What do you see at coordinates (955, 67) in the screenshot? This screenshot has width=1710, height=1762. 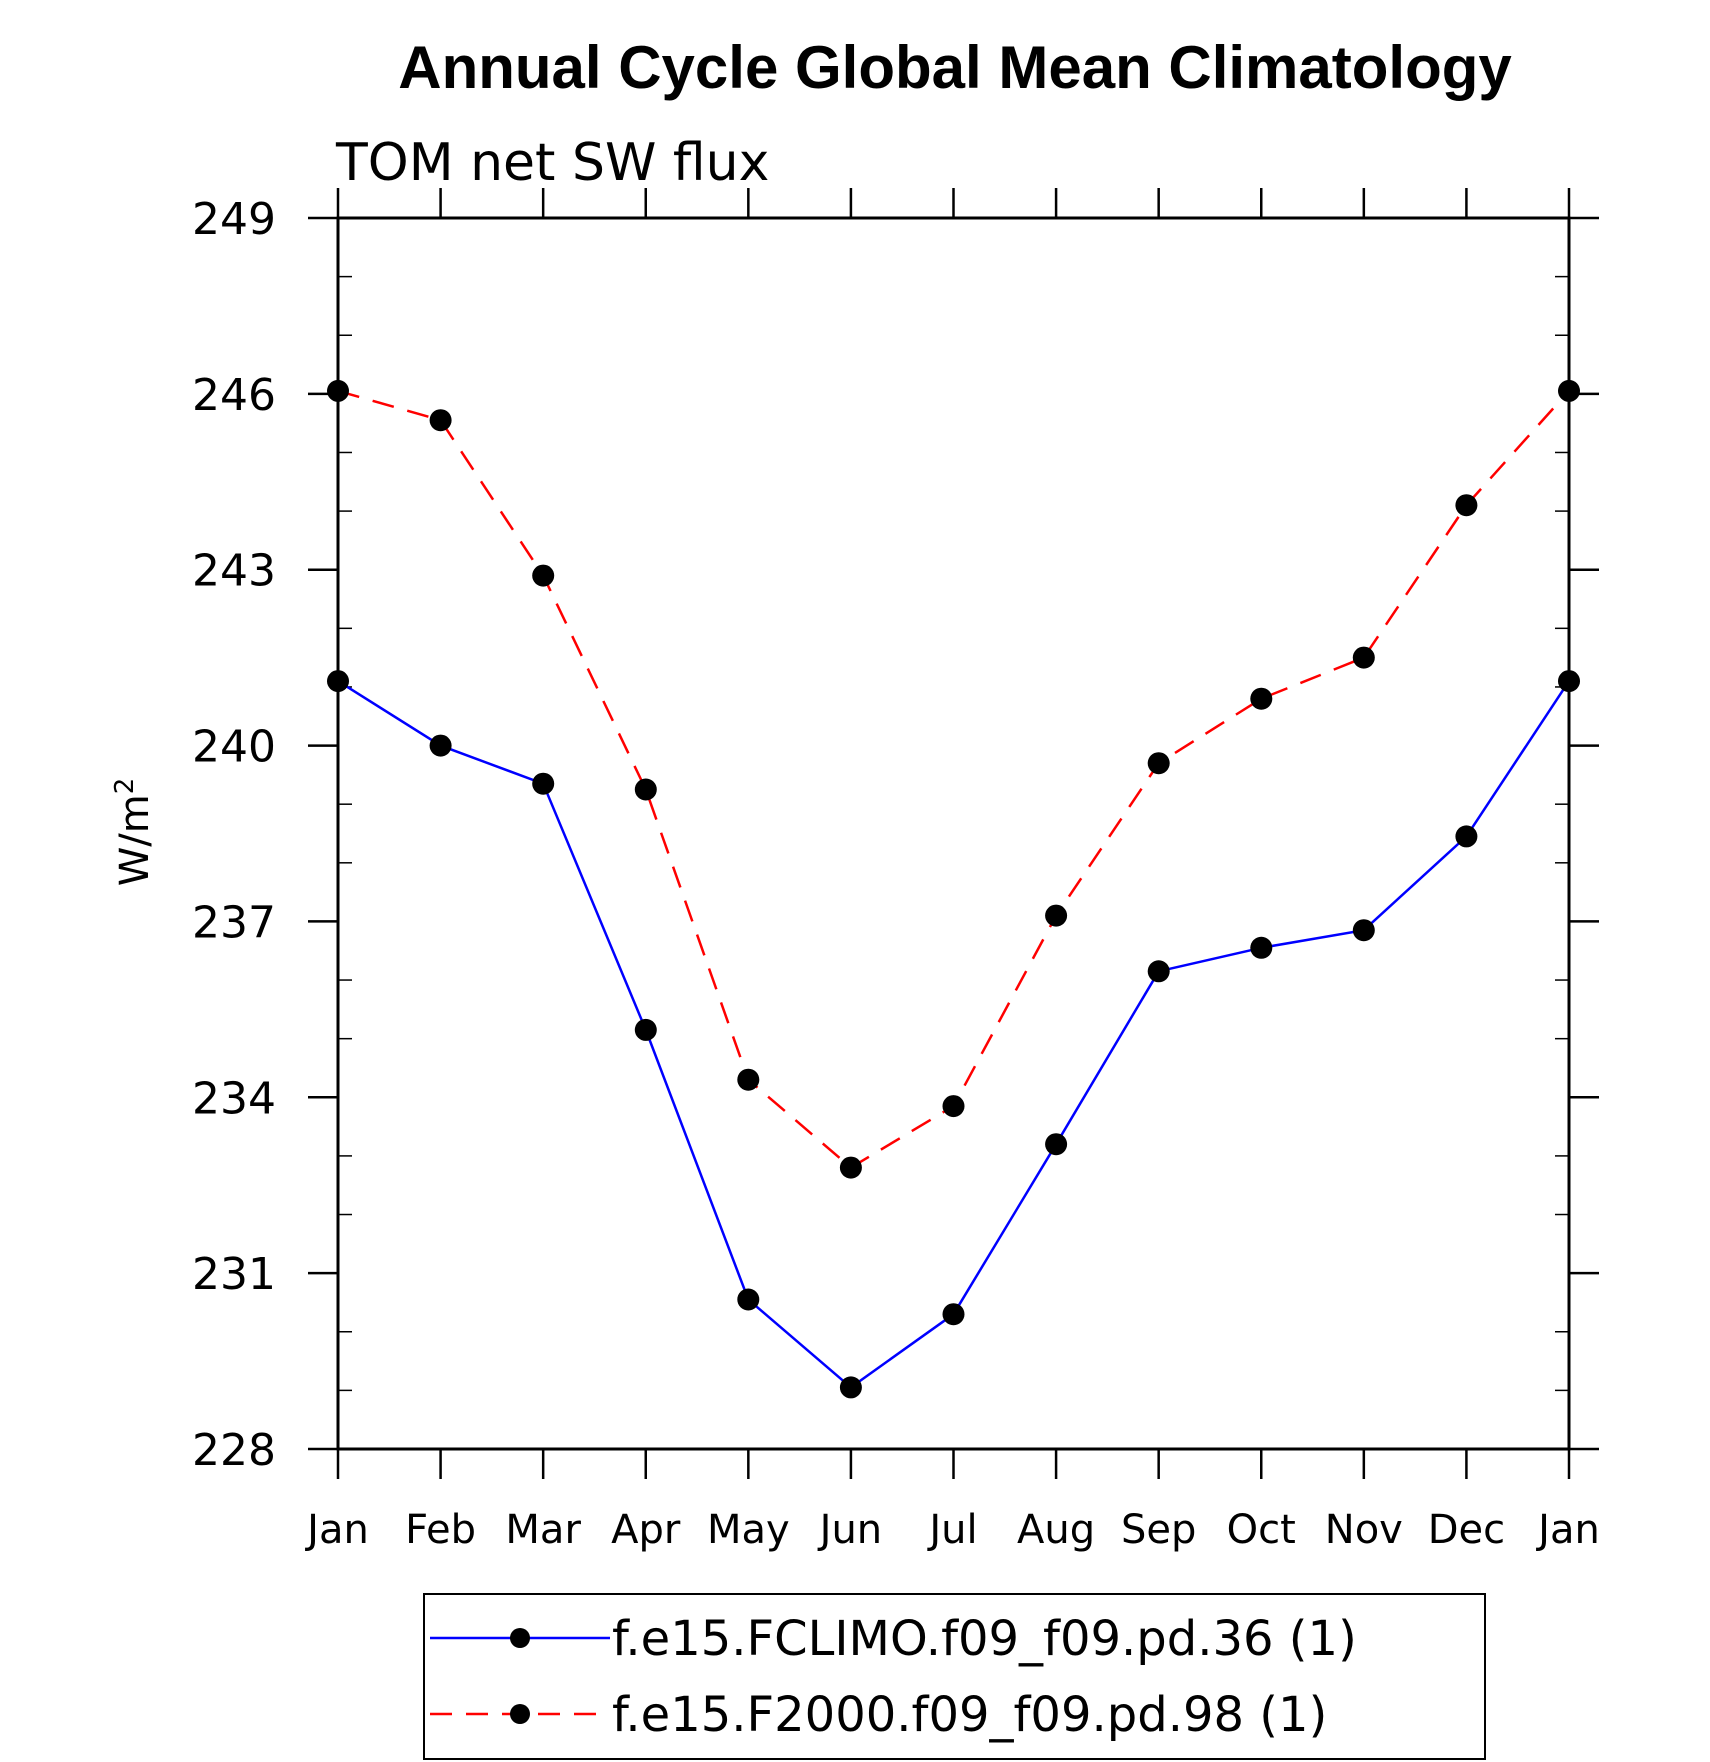 I see `chart-title: Annual Cycle Global Mean Climatology` at bounding box center [955, 67].